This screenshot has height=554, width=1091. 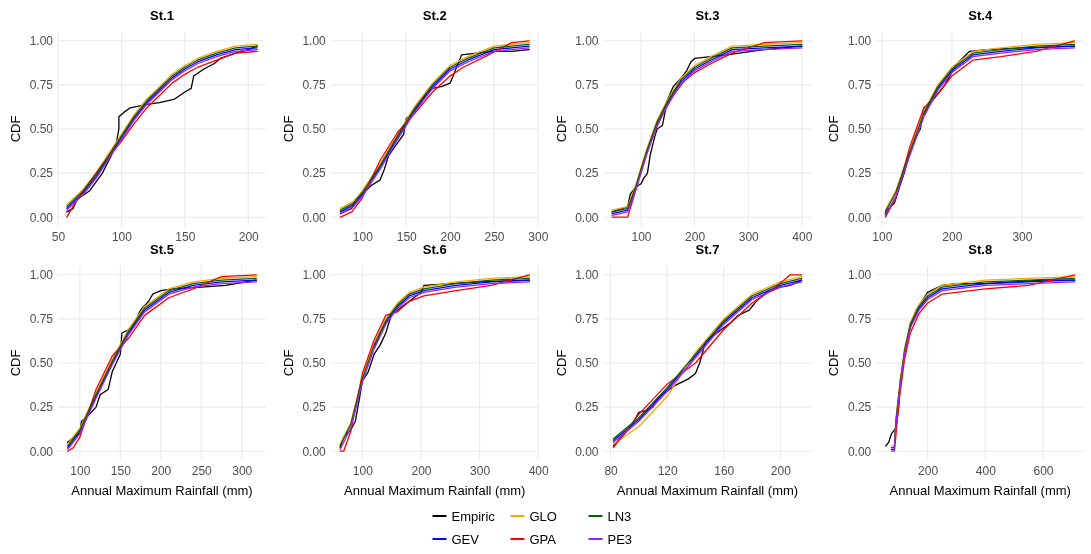 What do you see at coordinates (707, 249) in the screenshot?
I see `chart-title: St.7` at bounding box center [707, 249].